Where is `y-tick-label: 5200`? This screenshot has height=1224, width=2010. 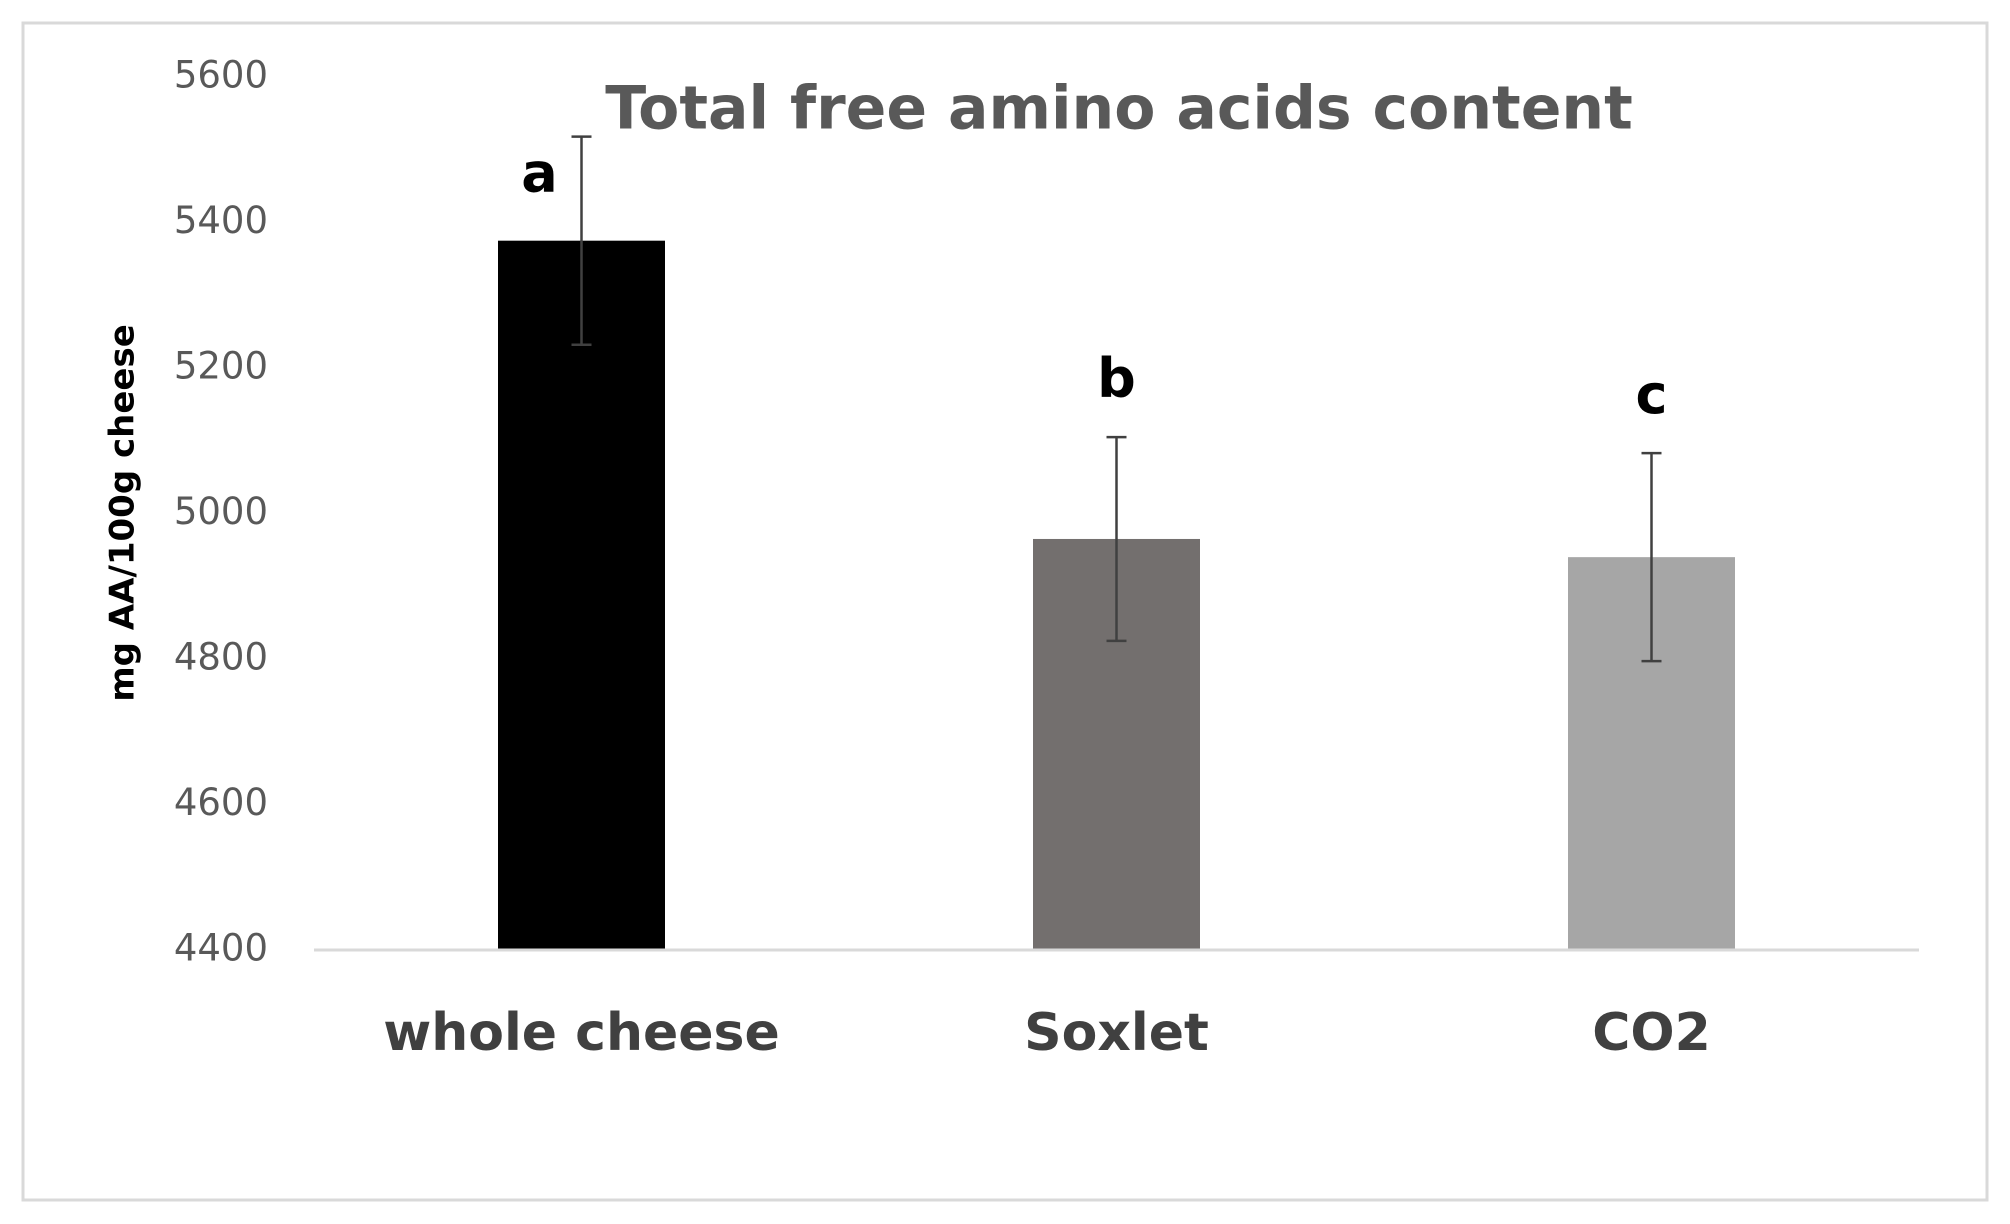 y-tick-label: 5200 is located at coordinates (221, 366).